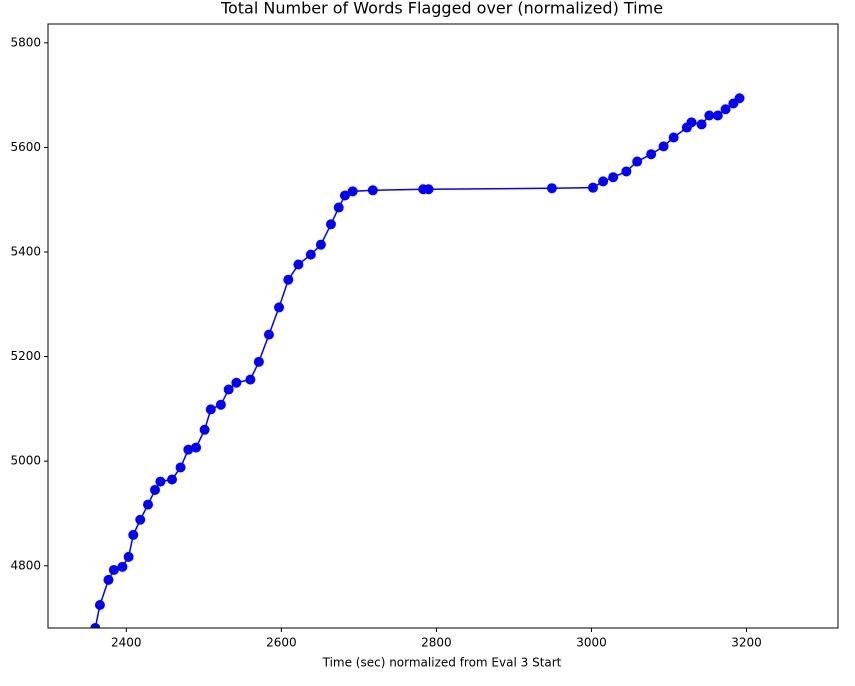 The height and width of the screenshot is (686, 855). What do you see at coordinates (281, 643) in the screenshot?
I see `x-tick-label: 2600` at bounding box center [281, 643].